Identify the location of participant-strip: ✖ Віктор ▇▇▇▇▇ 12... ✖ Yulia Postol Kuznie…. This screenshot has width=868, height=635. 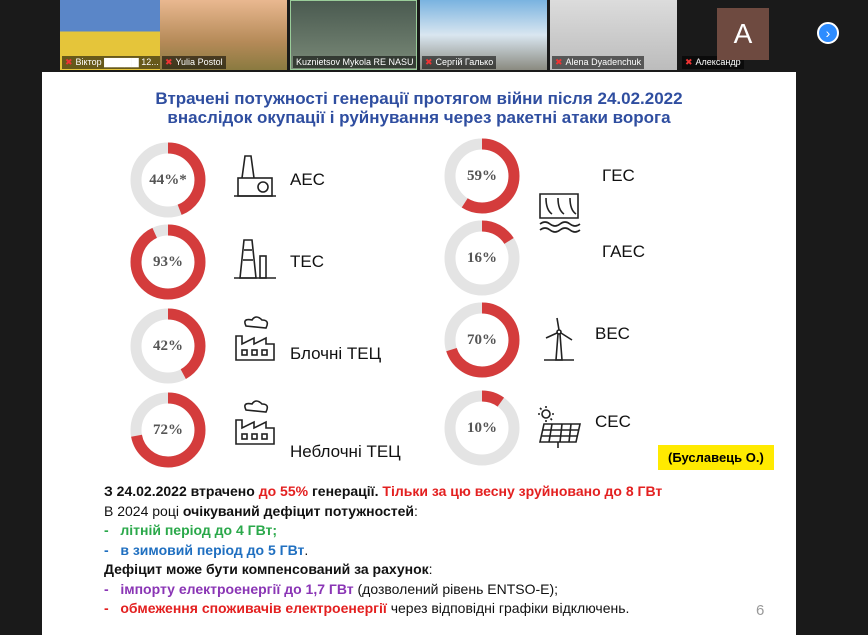
(434, 36).